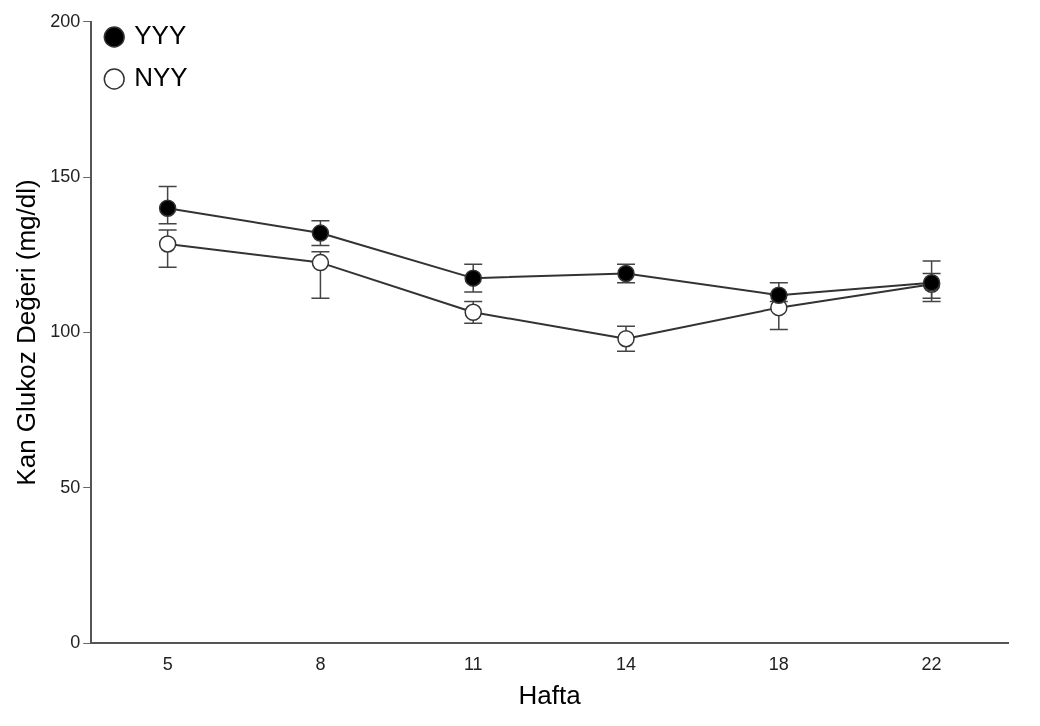 This screenshot has width=1040, height=726. I want to click on y-tick-label: 150, so click(65, 176).